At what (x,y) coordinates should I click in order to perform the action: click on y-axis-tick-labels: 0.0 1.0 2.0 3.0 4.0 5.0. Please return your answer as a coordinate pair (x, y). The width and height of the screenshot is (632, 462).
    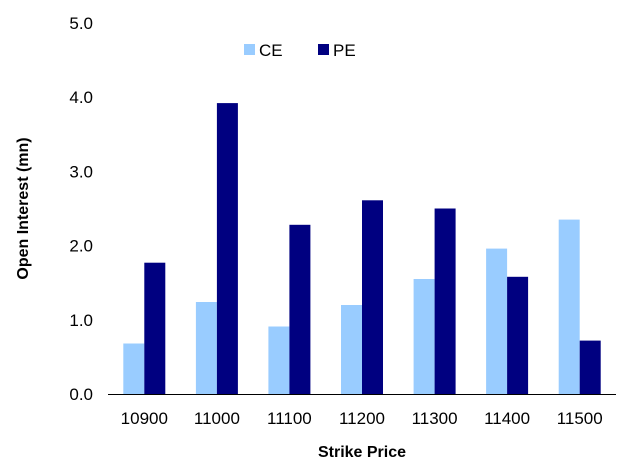
    Looking at the image, I should click on (81, 209).